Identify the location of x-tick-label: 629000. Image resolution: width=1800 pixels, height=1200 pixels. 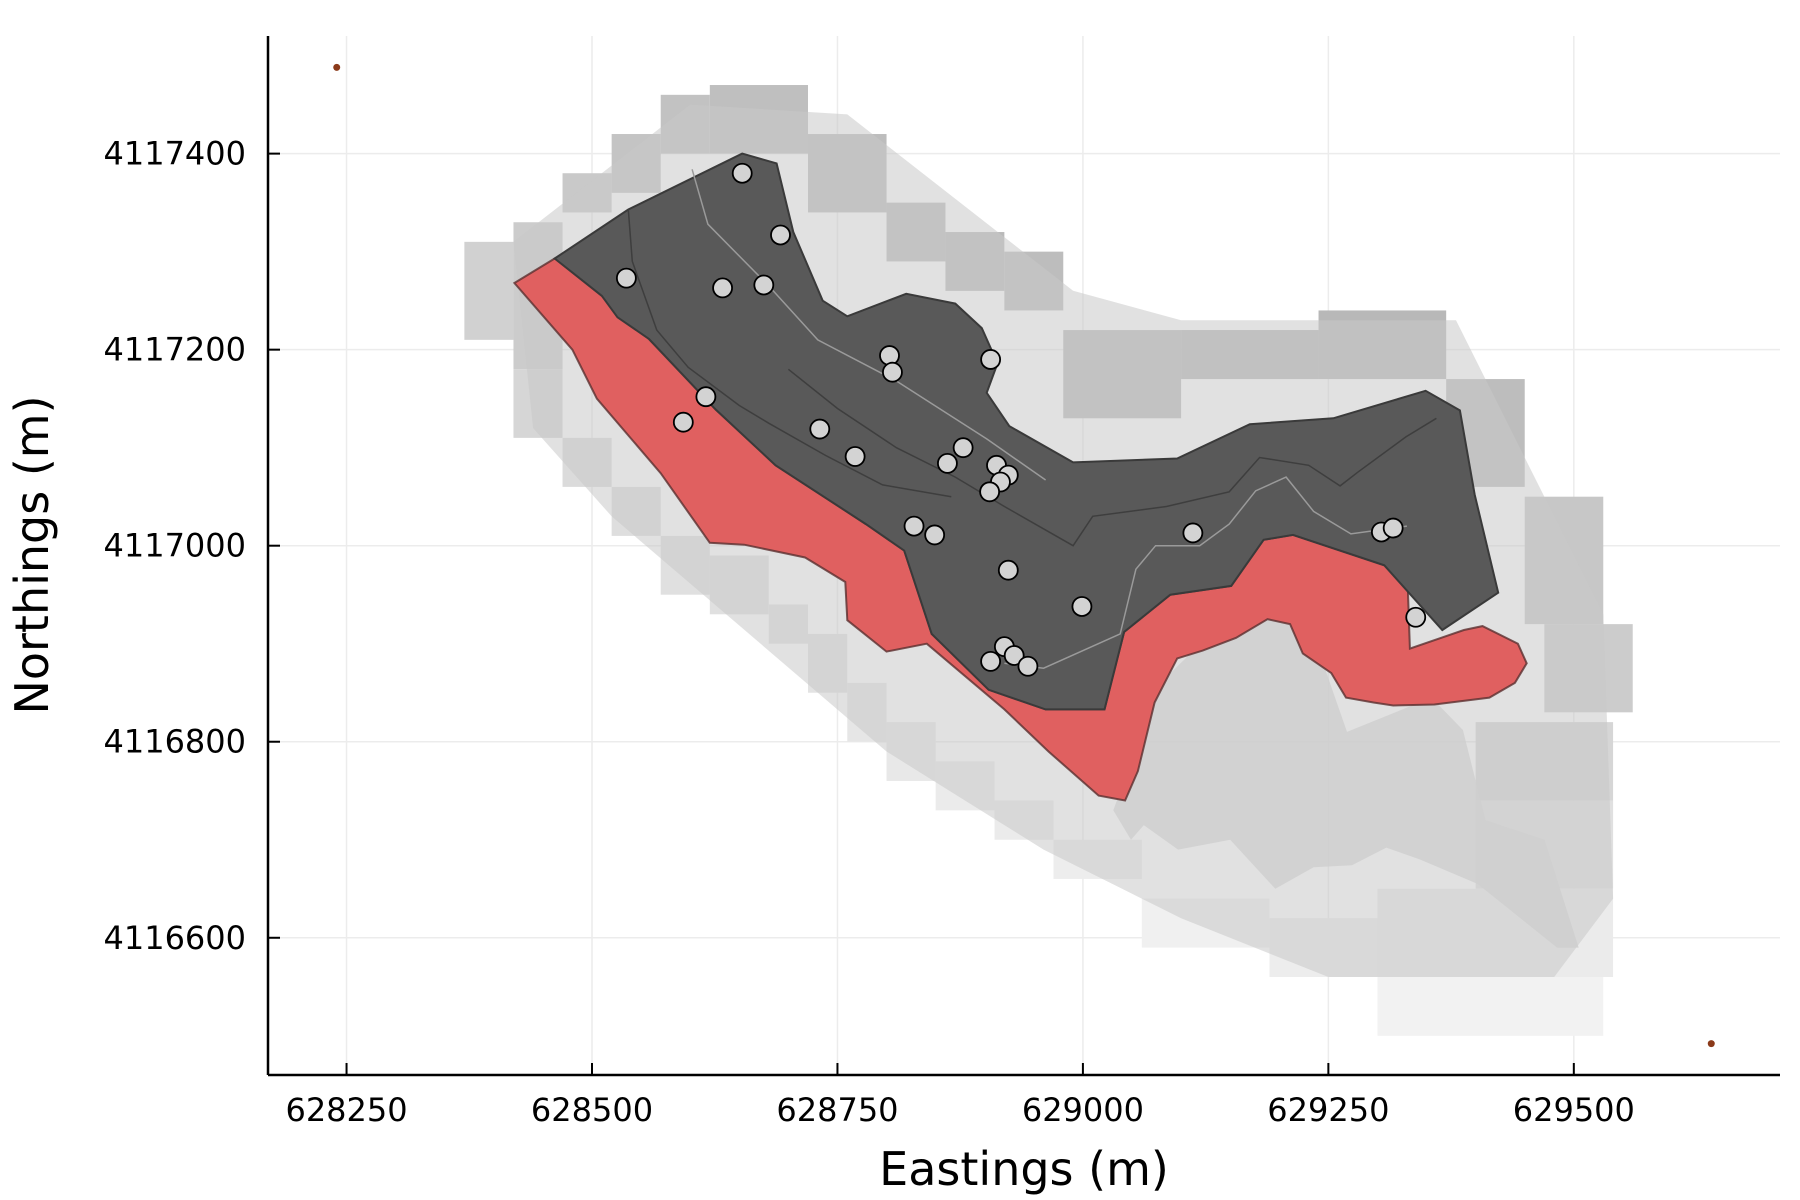
(1083, 1110).